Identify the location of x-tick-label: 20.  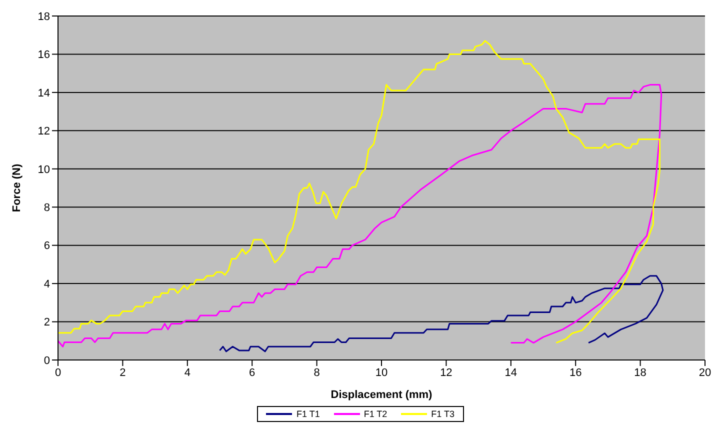
(705, 372).